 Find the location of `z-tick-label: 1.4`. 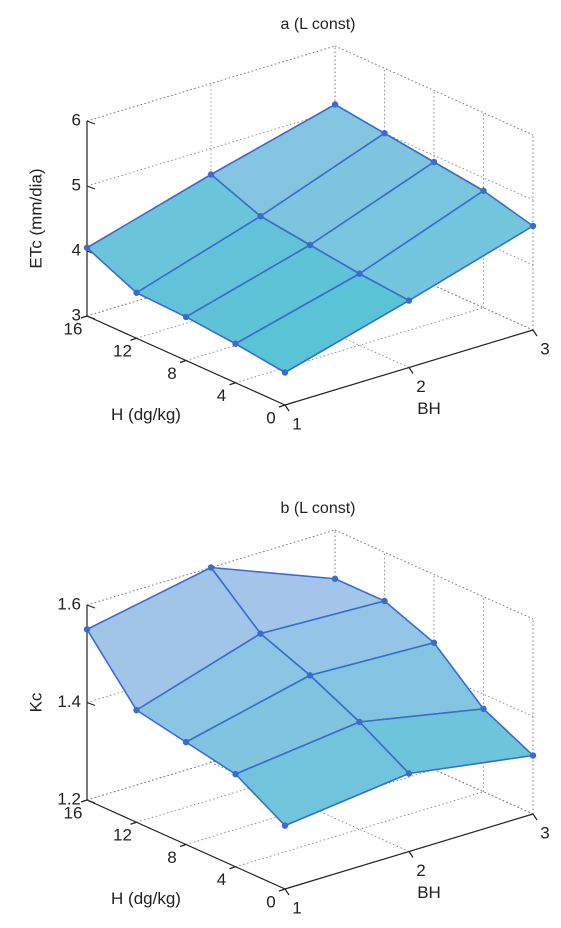

z-tick-label: 1.4 is located at coordinates (69, 701).